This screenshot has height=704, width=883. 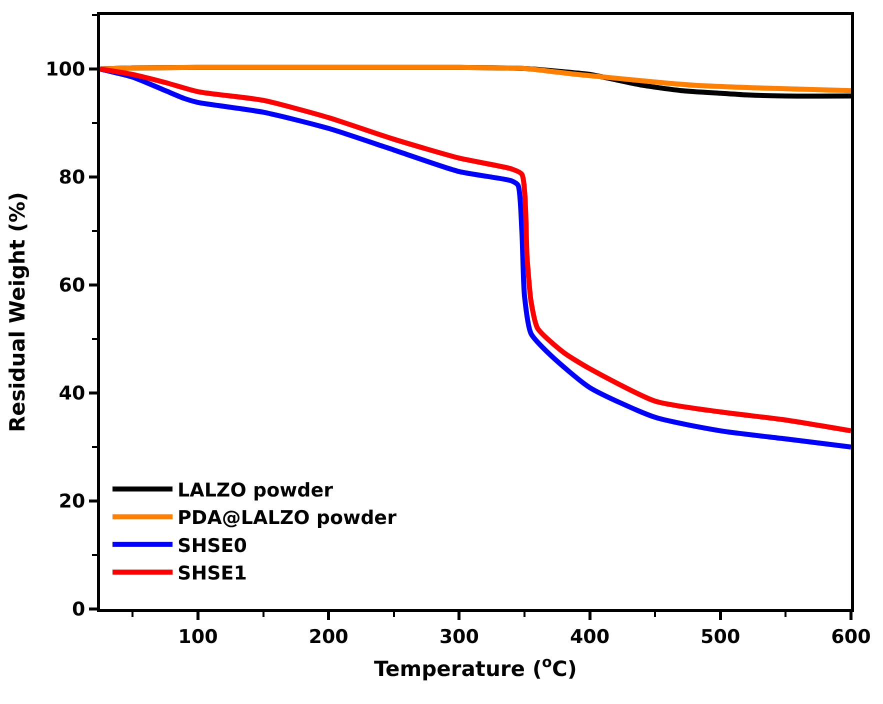 What do you see at coordinates (256, 490) in the screenshot?
I see `legend-label: LALZO powder` at bounding box center [256, 490].